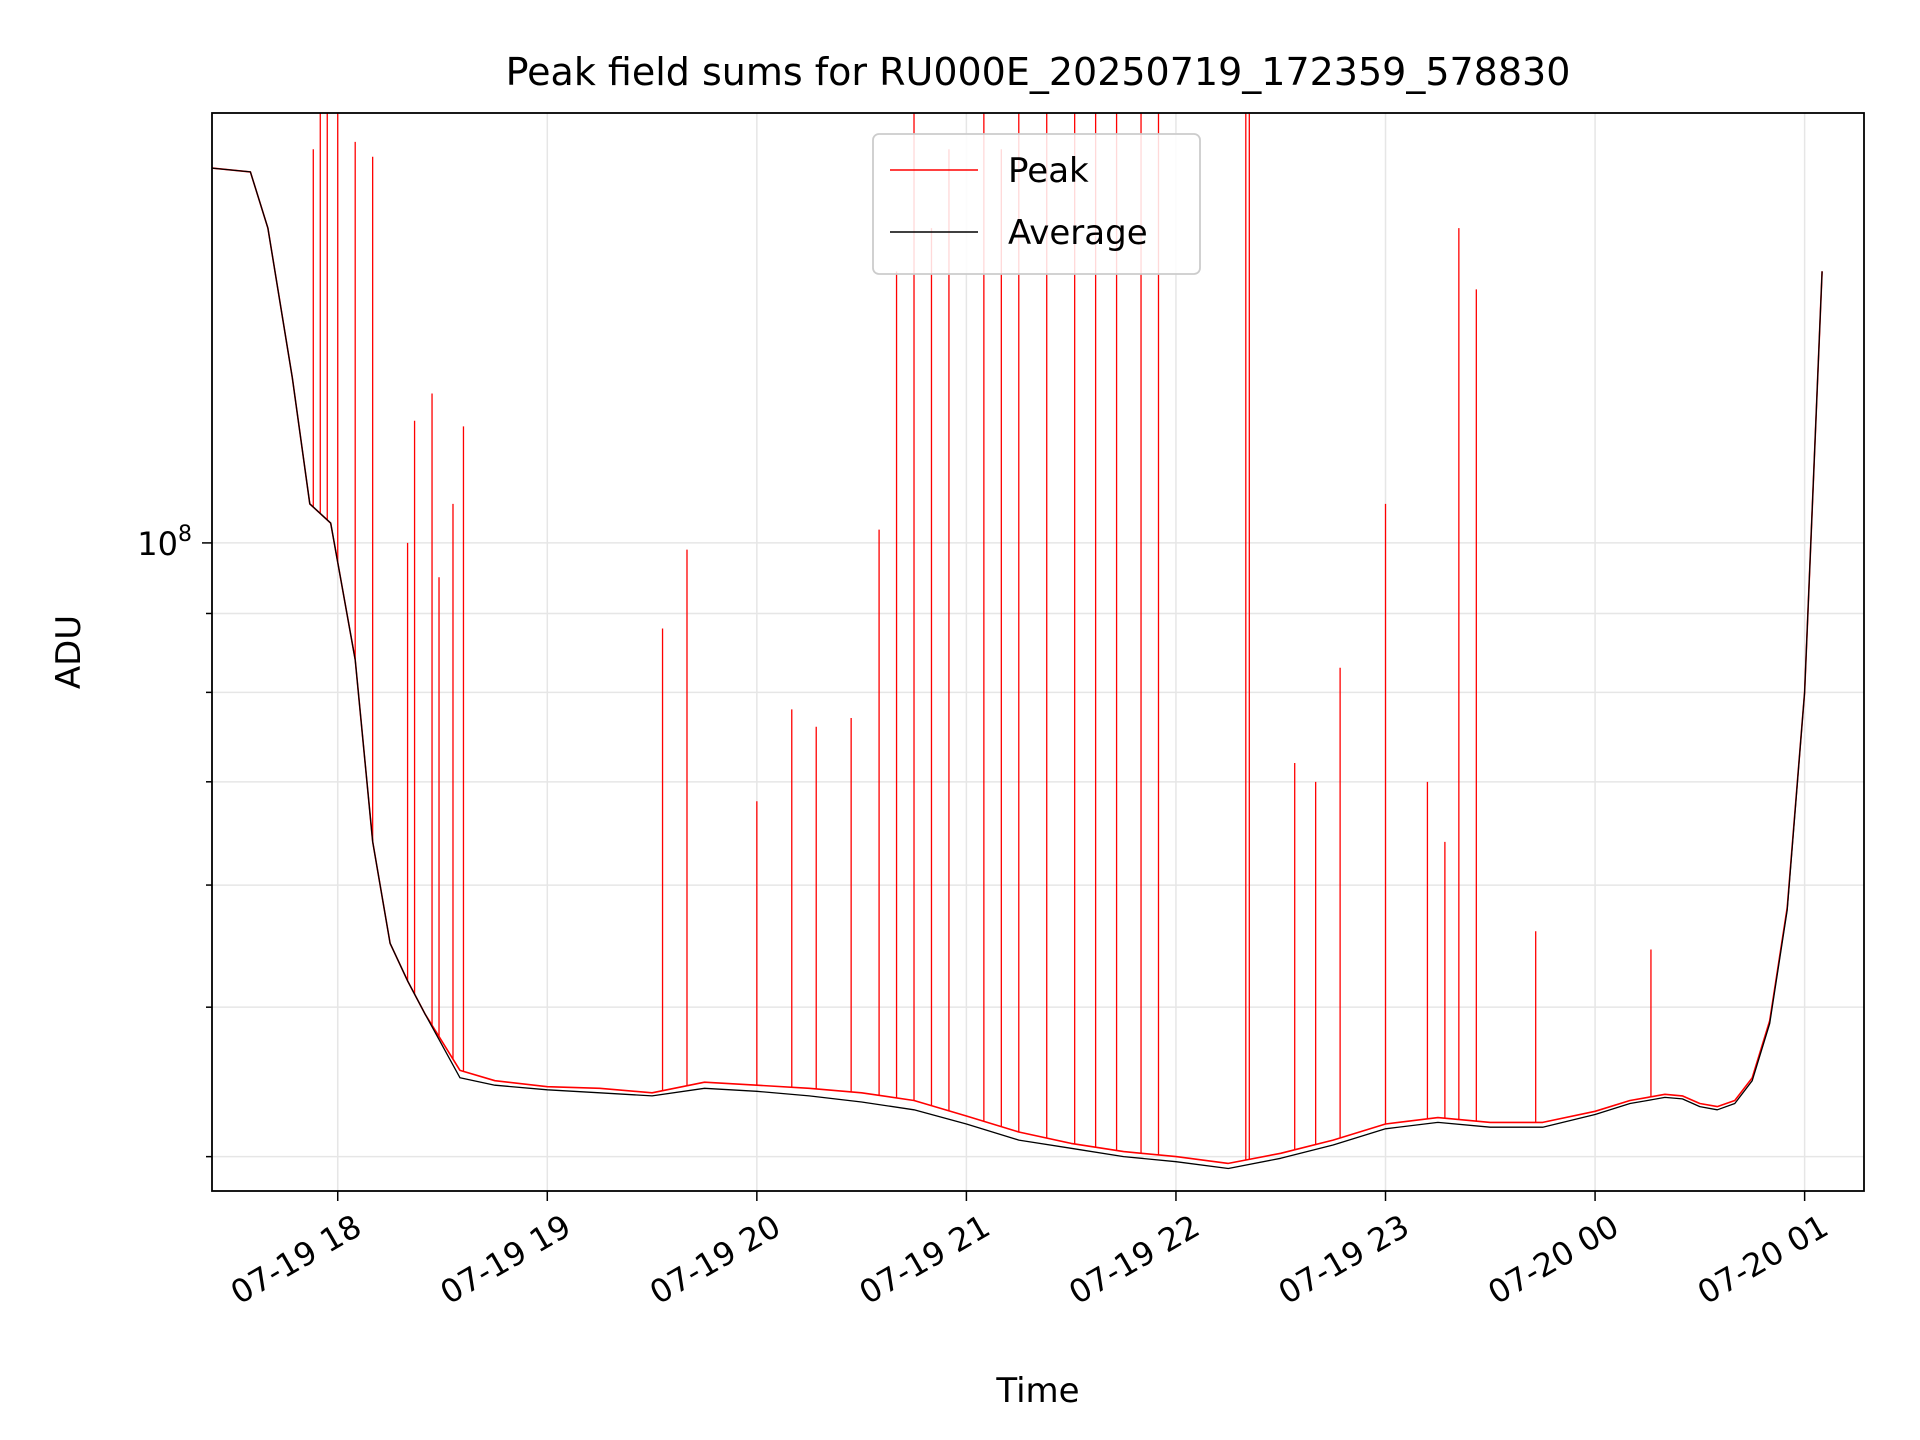  I want to click on legend: Peak Average, so click(1036, 204).